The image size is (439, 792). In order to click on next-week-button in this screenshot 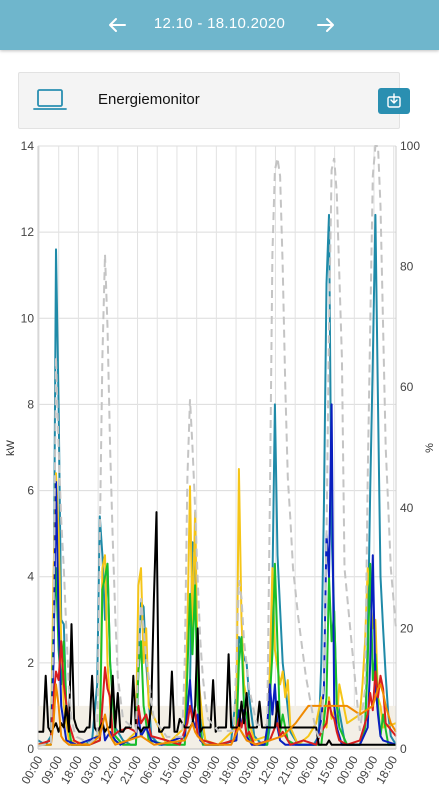, I will do `click(326, 25)`.